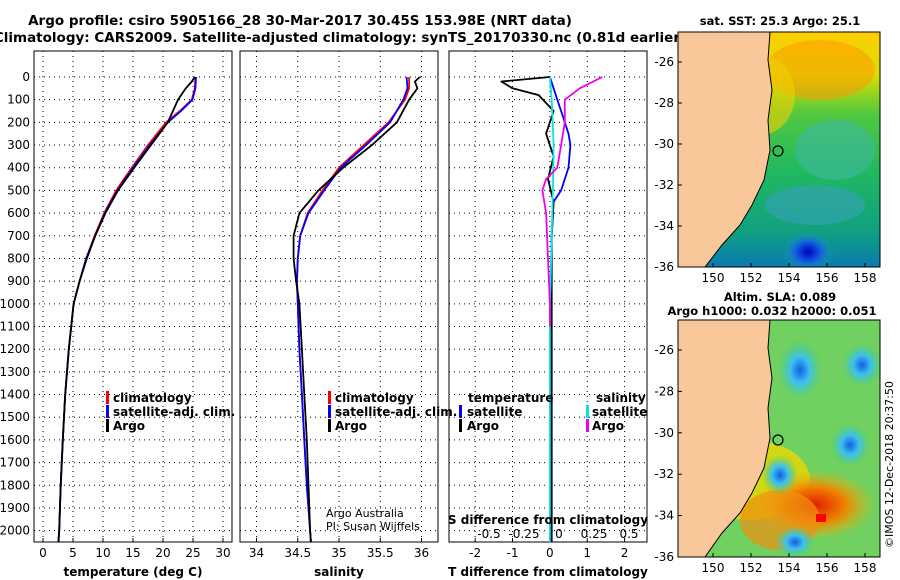 This screenshot has width=900, height=580. I want to click on x-tick-label: -1, so click(513, 553).